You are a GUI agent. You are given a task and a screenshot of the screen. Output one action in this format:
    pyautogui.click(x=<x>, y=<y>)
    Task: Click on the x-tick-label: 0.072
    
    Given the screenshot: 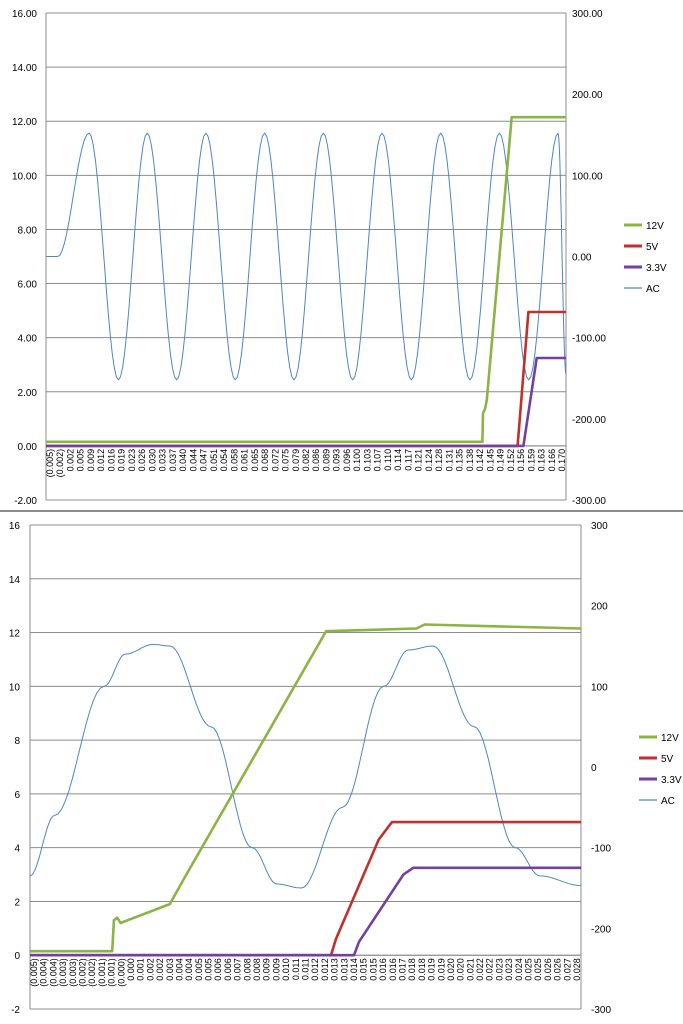 What is the action you would take?
    pyautogui.click(x=275, y=460)
    